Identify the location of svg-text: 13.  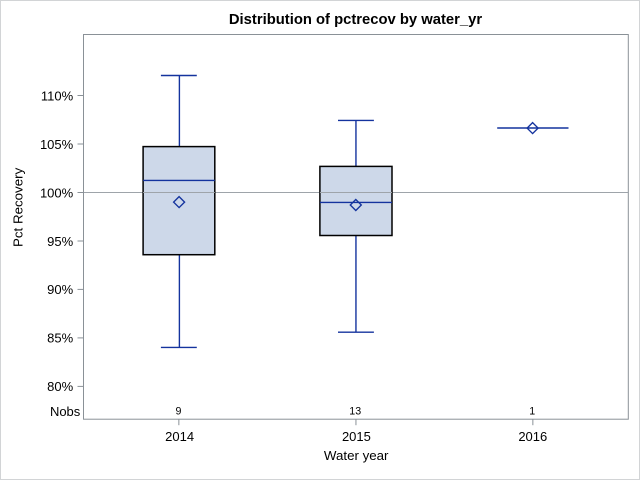
(355, 412).